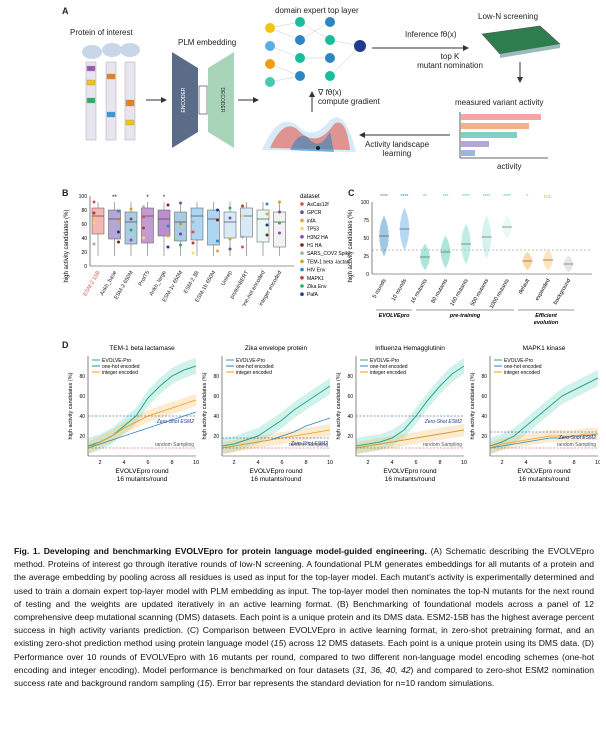 The image size is (606, 737). Describe the element at coordinates (521, 41) in the screenshot. I see `screening-plate-icon` at that location.